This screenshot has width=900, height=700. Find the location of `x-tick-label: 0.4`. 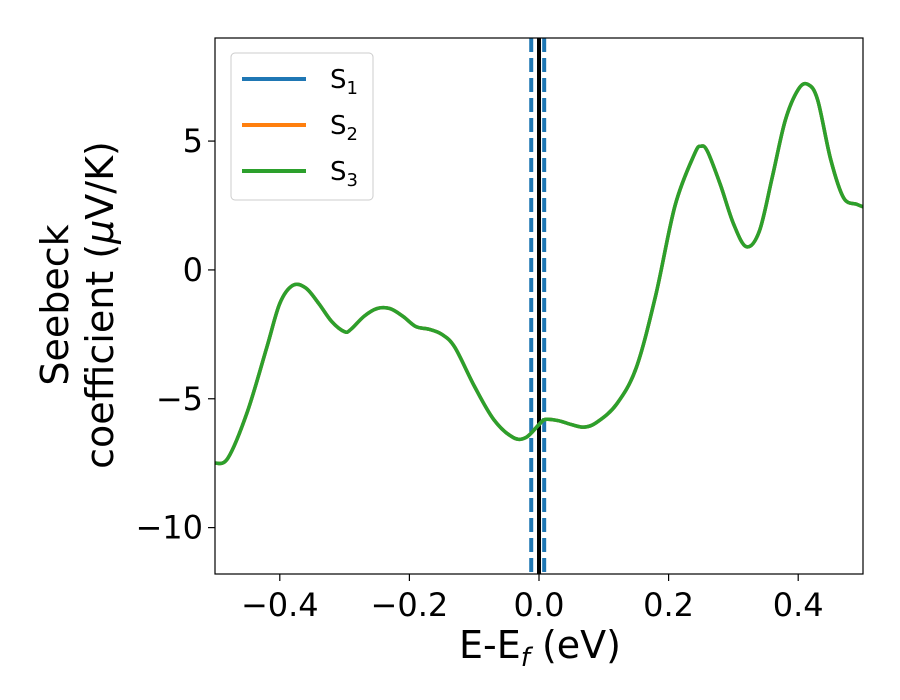

x-tick-label: 0.4 is located at coordinates (798, 605).